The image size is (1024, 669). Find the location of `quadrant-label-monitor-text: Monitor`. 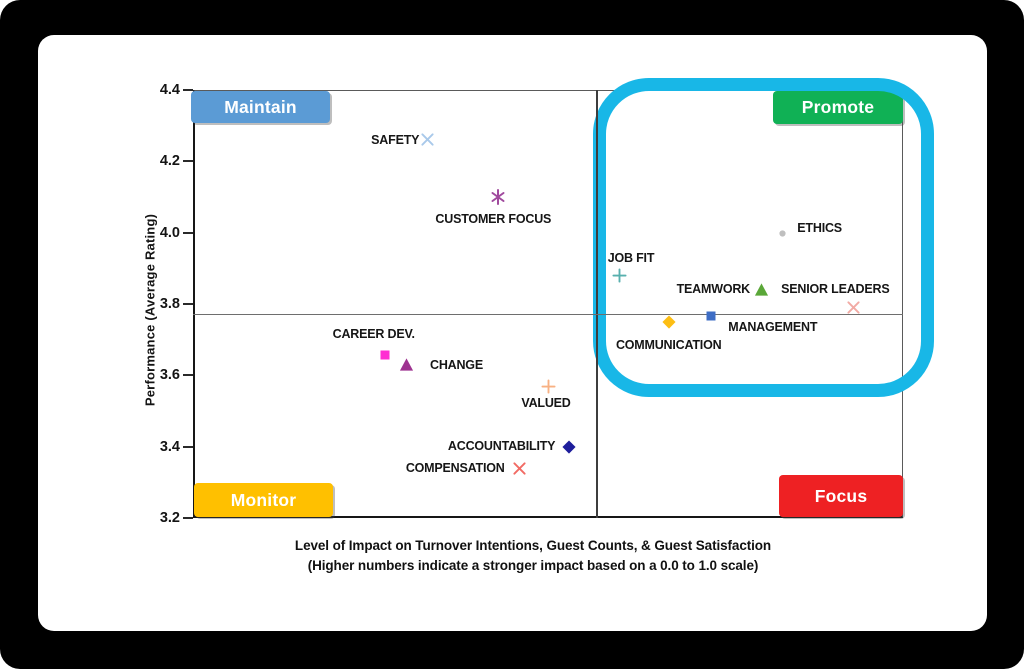

quadrant-label-monitor-text: Monitor is located at coordinates (263, 499).